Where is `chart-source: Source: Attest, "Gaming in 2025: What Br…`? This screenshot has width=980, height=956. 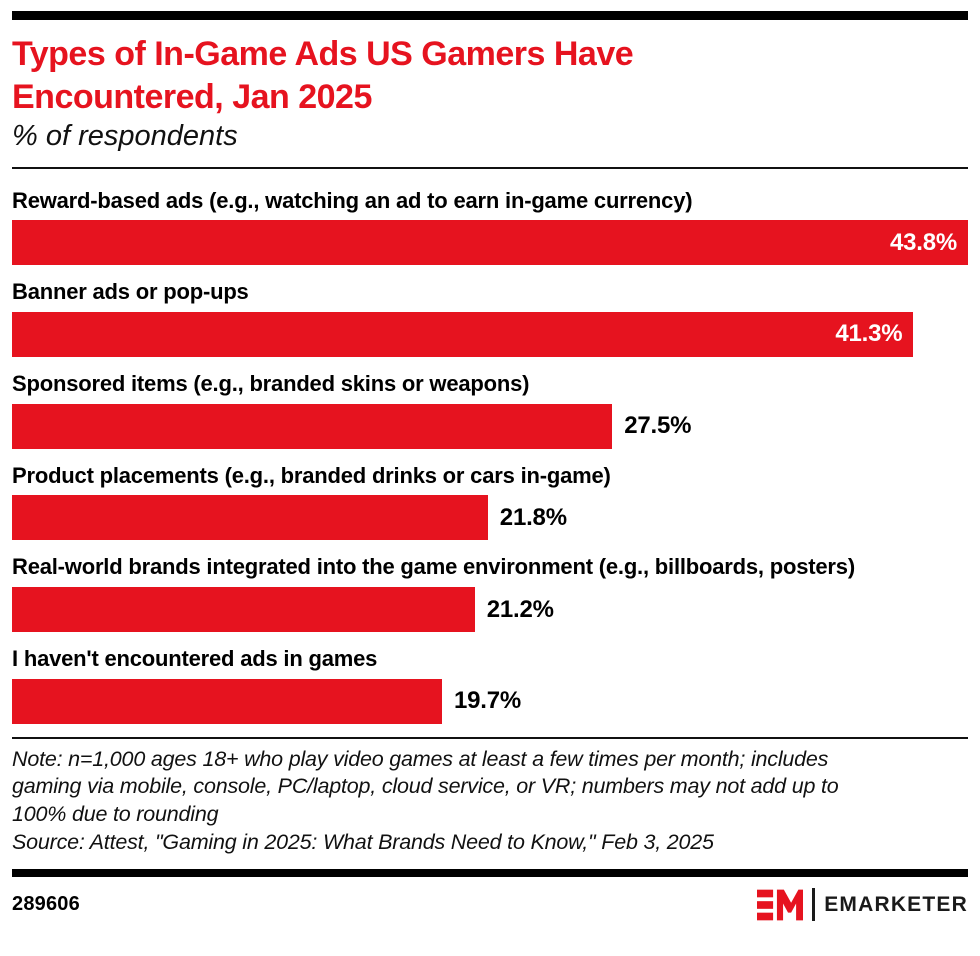
chart-source: Source: Attest, "Gaming in 2025: What Br… is located at coordinates (363, 842).